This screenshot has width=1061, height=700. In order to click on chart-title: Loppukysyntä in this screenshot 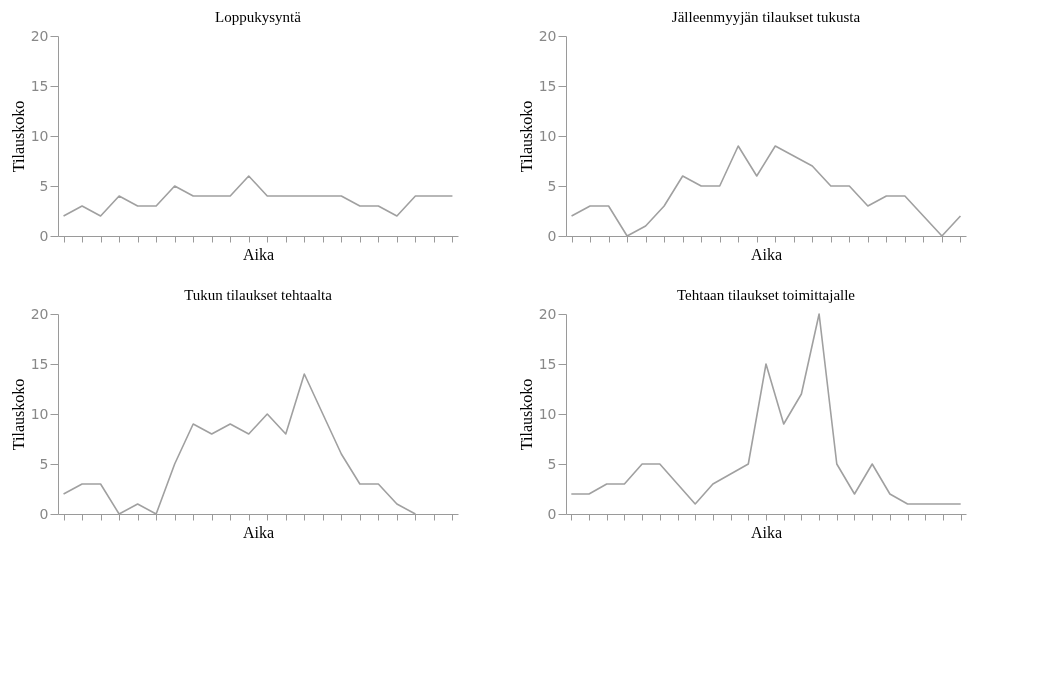, I will do `click(258, 17)`.